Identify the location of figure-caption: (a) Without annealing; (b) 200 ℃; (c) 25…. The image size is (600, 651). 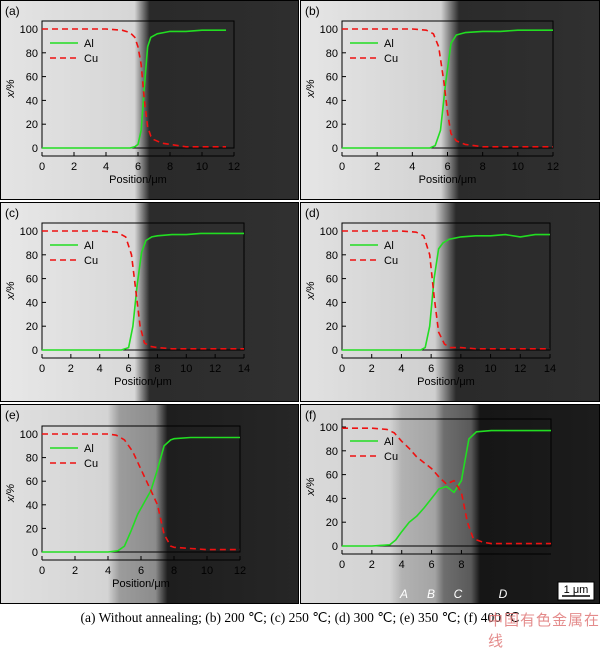
(300, 617).